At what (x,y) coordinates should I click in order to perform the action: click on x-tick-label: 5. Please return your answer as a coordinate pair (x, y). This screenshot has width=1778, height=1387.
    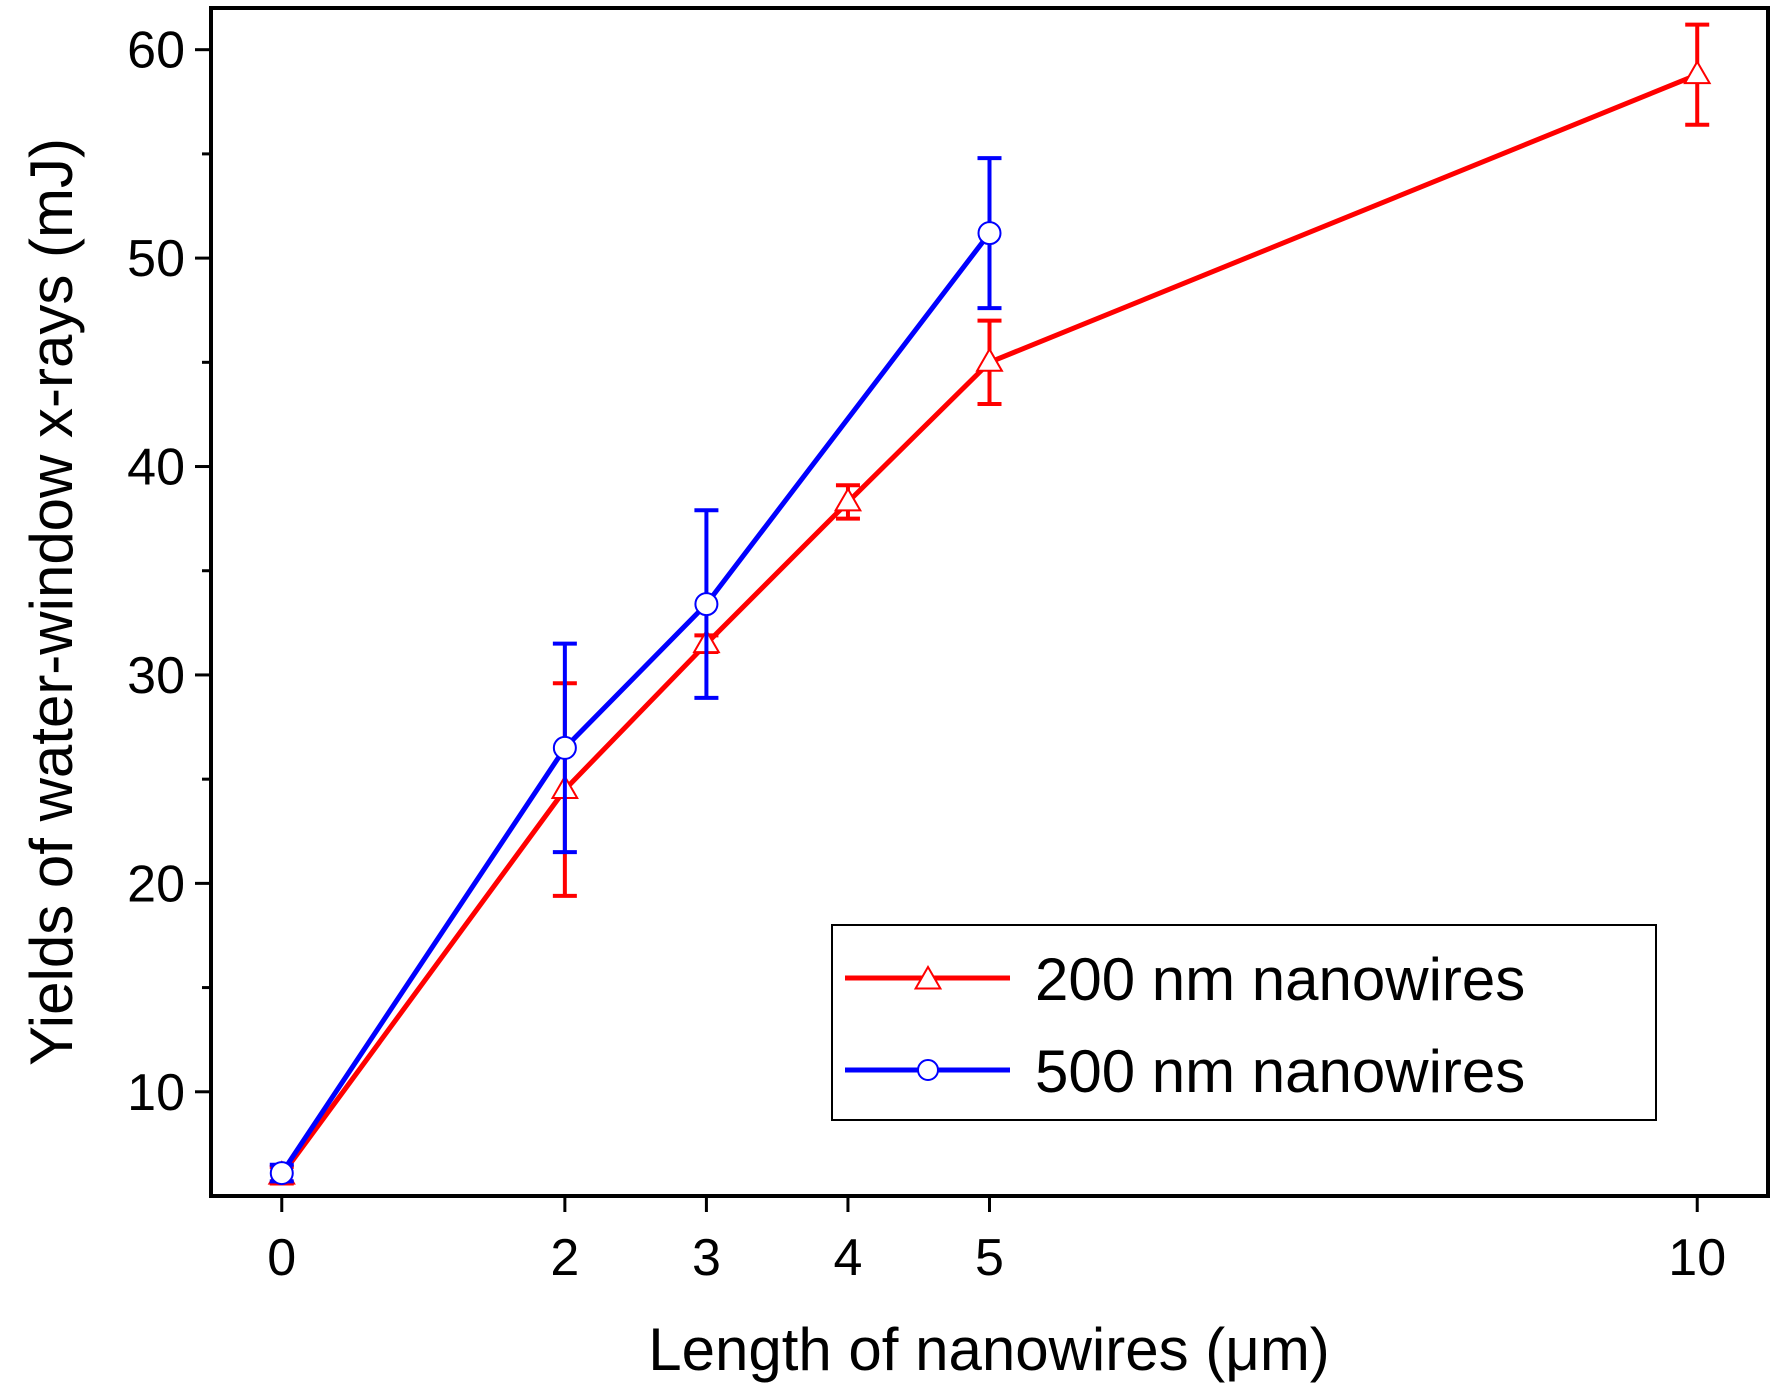
    Looking at the image, I should click on (989, 1258).